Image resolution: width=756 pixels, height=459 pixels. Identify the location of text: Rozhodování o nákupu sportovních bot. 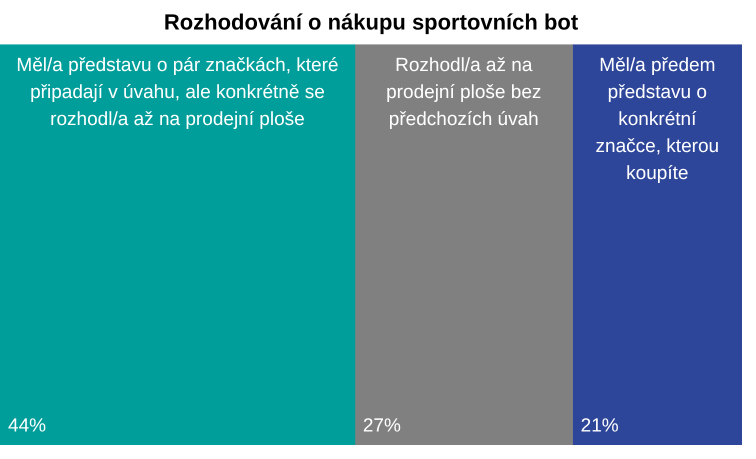
(371, 21).